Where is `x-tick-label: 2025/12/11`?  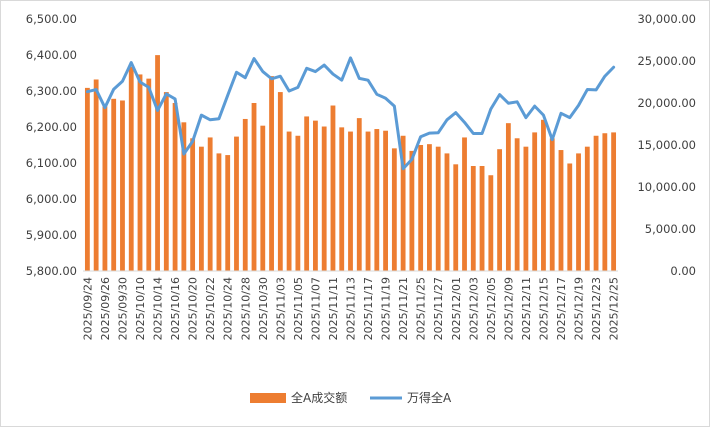 x-tick-label: 2025/12/11 is located at coordinates (526, 308).